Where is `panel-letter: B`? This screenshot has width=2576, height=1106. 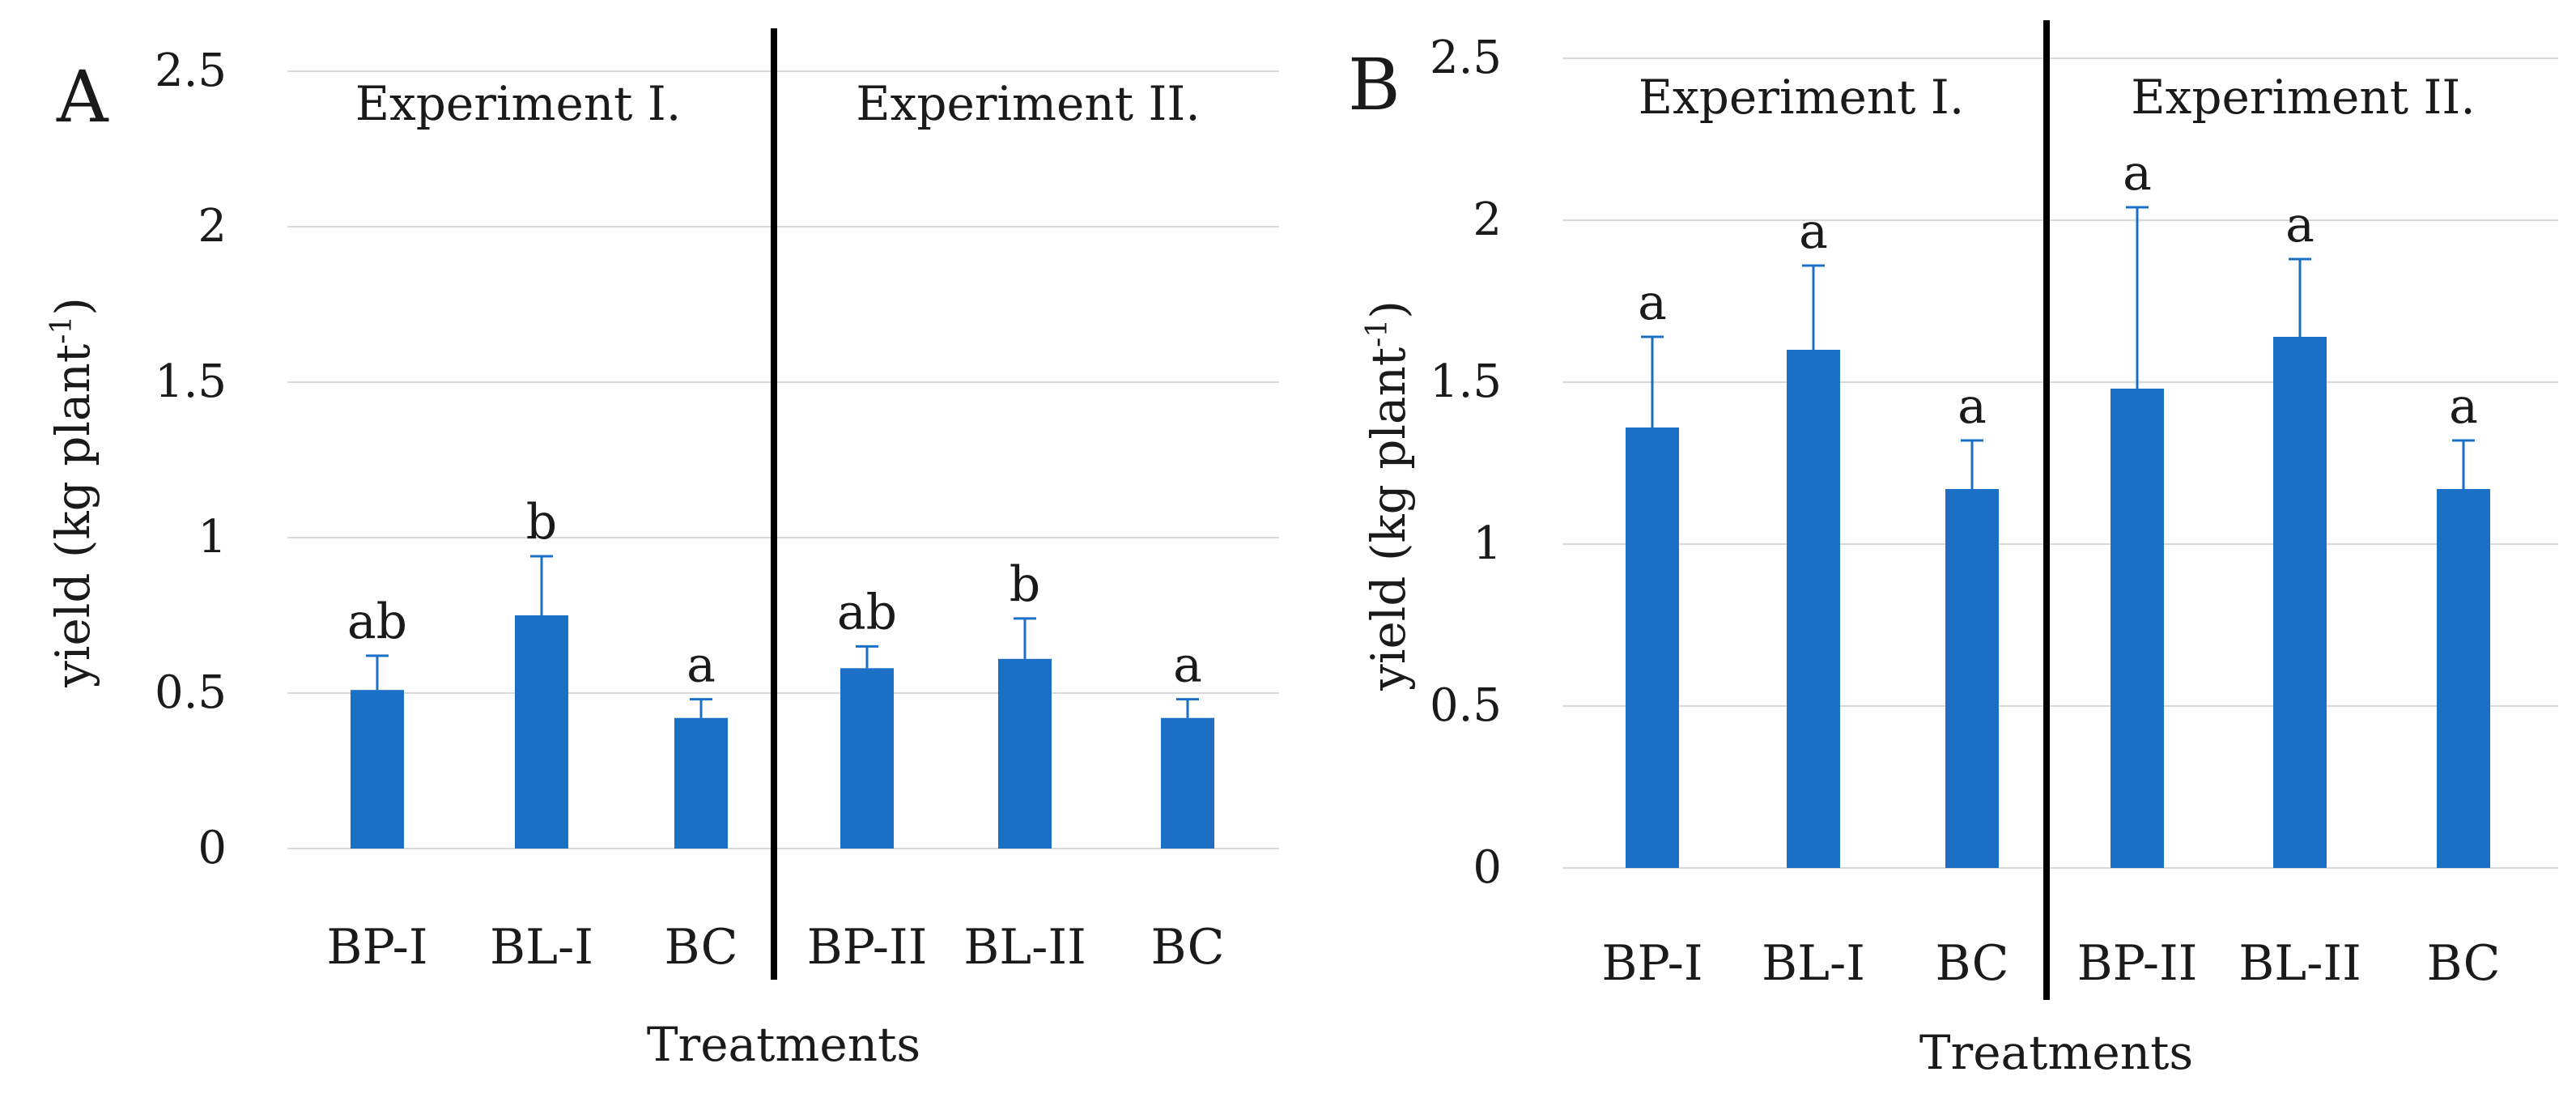 panel-letter: B is located at coordinates (1375, 85).